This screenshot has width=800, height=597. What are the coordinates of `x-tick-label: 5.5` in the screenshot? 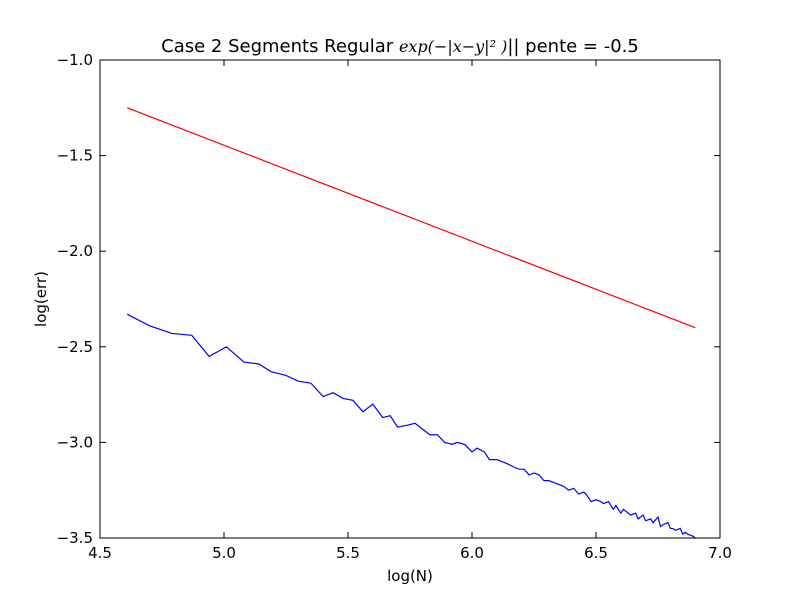 It's located at (348, 553).